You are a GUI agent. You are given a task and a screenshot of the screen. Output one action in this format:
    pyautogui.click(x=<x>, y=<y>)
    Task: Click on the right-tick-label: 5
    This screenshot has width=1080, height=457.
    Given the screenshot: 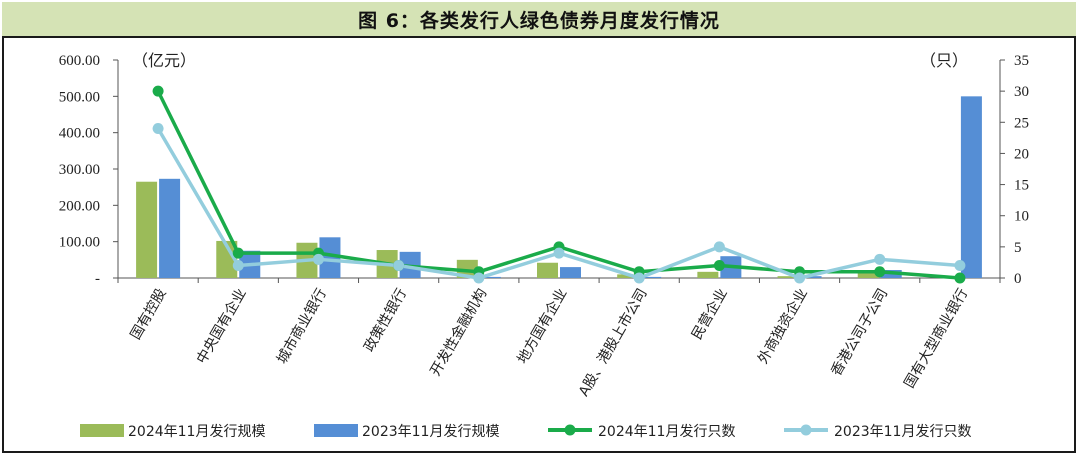 What is the action you would take?
    pyautogui.click(x=1018, y=248)
    